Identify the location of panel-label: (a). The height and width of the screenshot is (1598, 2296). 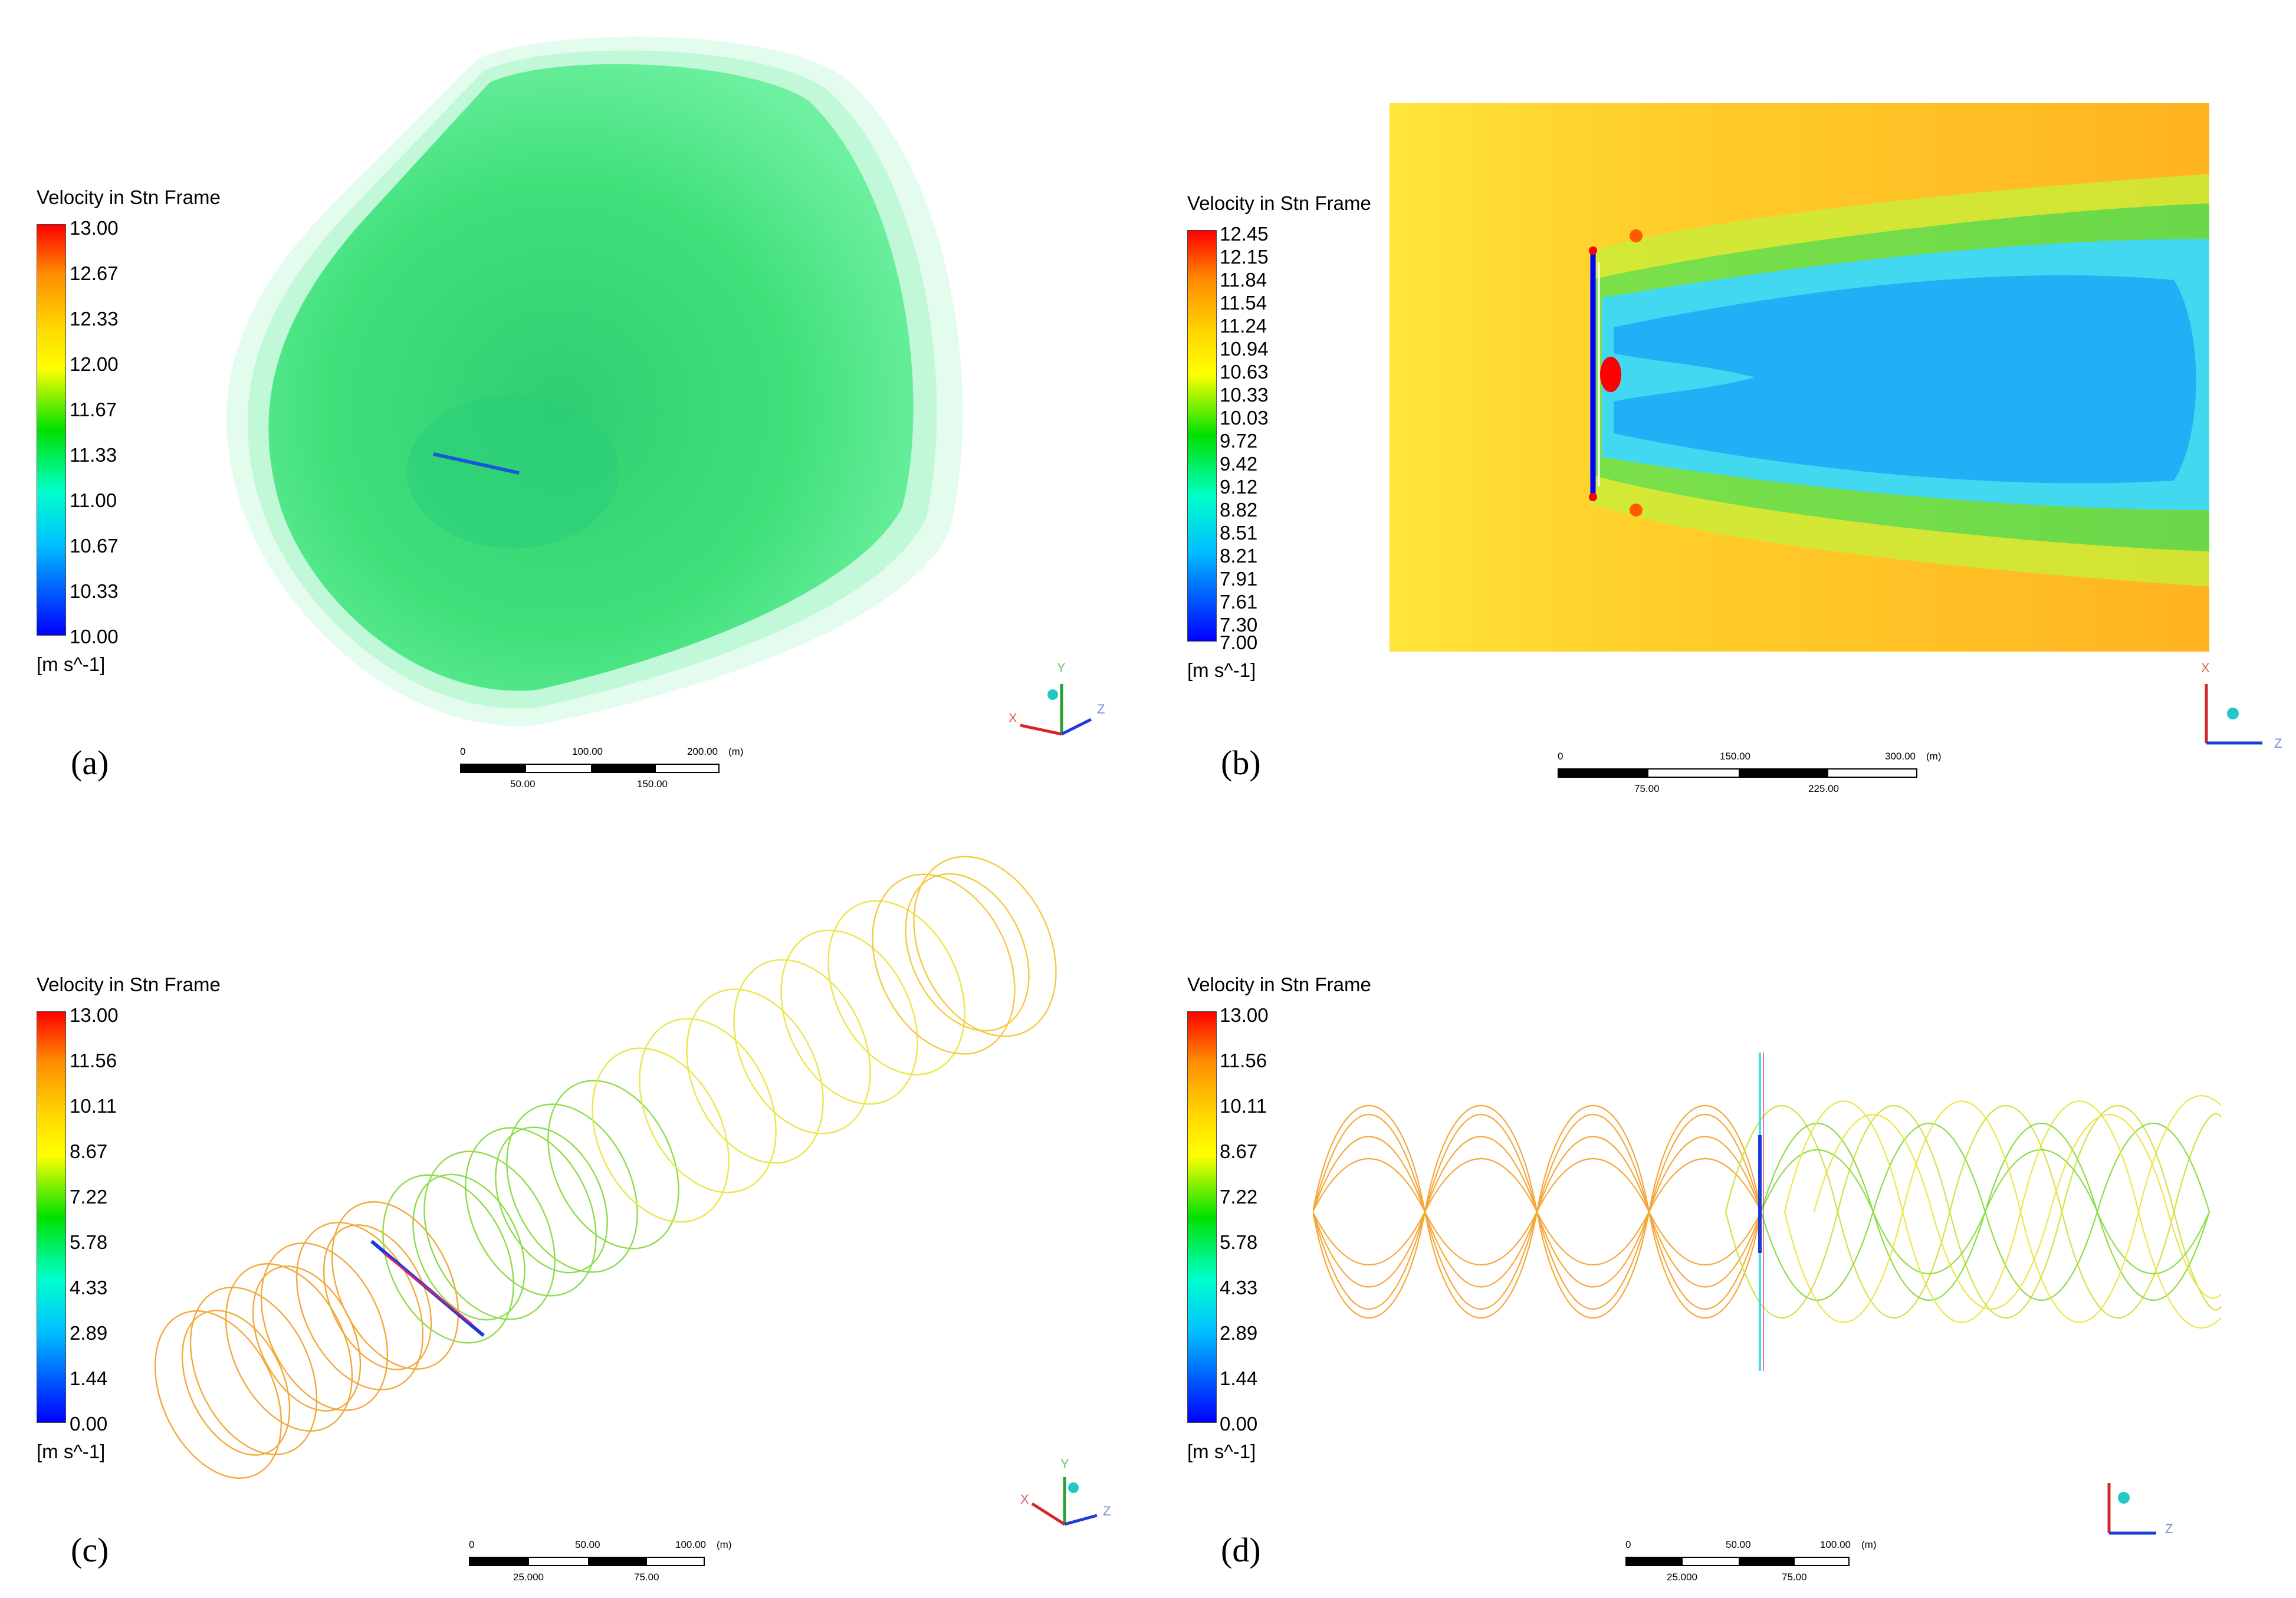
(90, 763).